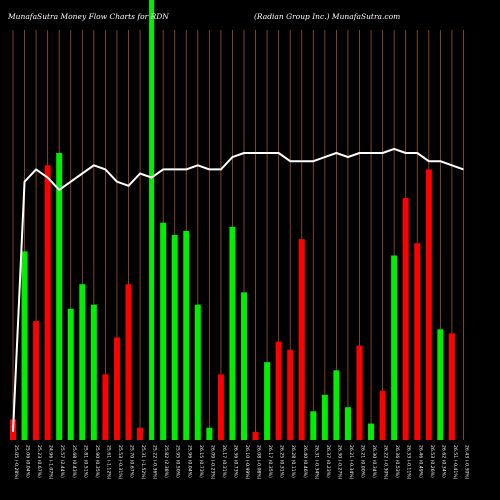 The height and width of the screenshot is (500, 500). I want to click on x-tick-label: 25.22 (-0.36%), so click(155, 462).